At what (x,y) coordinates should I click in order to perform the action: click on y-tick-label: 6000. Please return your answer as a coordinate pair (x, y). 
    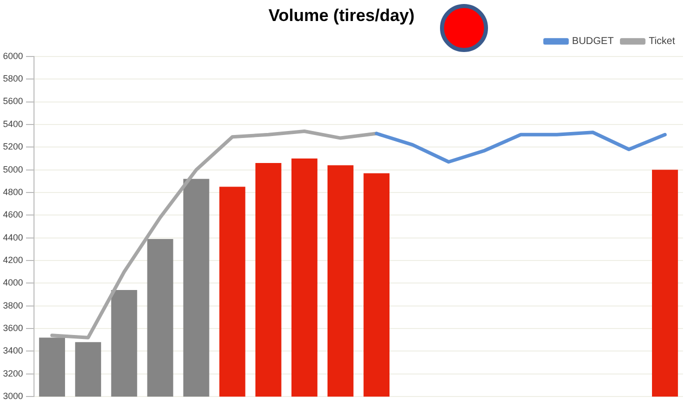
    Looking at the image, I should click on (13, 55).